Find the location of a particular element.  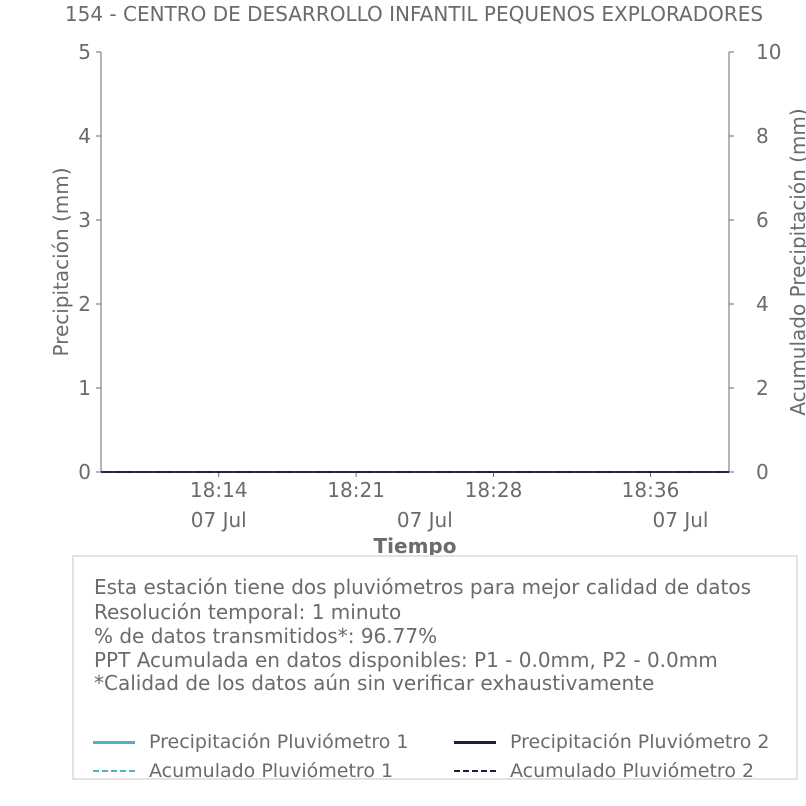

y2-tick-label: 0 is located at coordinates (762, 472).